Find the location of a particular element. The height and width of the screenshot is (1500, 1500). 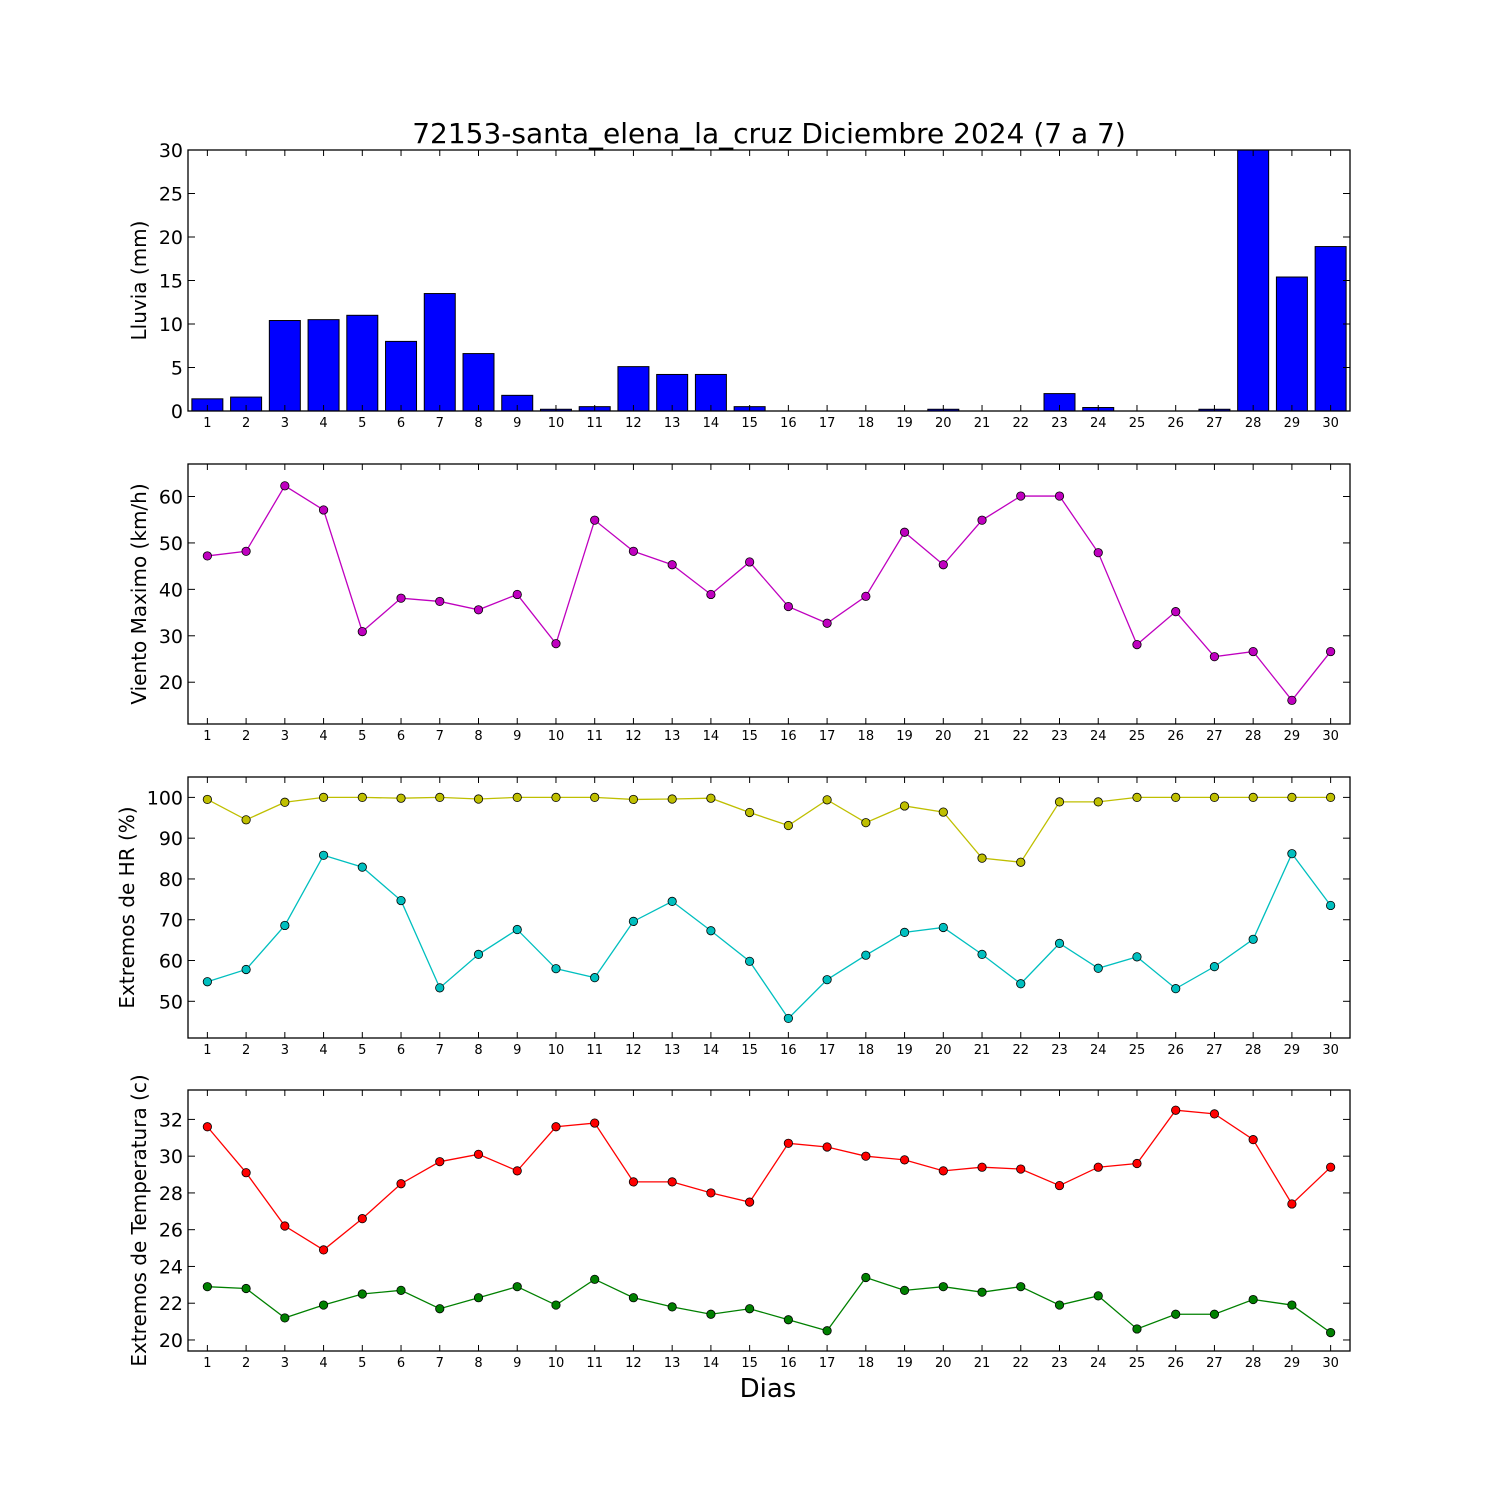

rain-xtick-label: 24 is located at coordinates (1098, 423).